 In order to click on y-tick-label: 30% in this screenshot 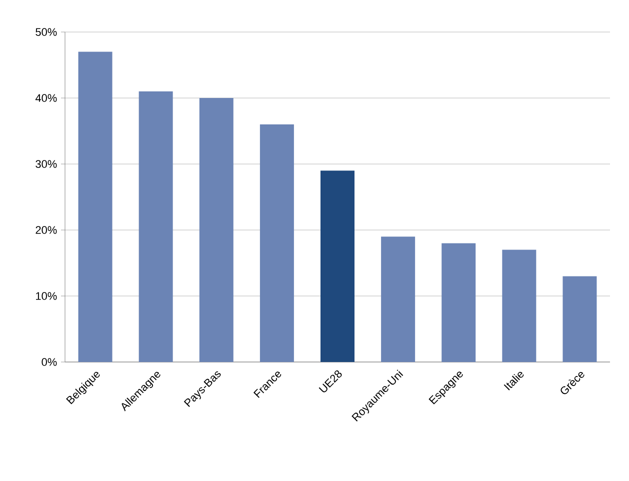, I will do `click(46, 164)`.